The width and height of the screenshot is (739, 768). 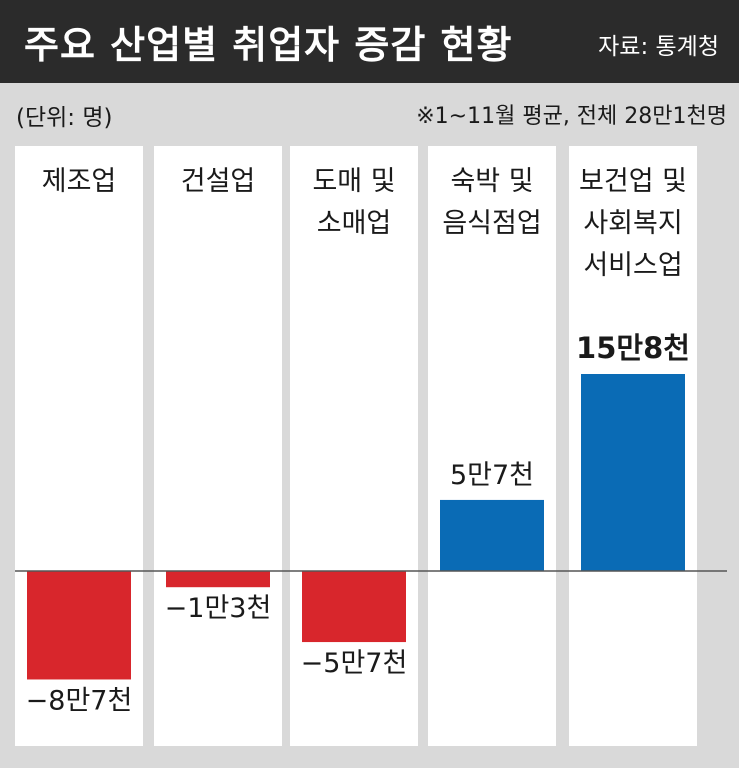 What do you see at coordinates (633, 348) in the screenshot?
I see `data-label: 15만8천` at bounding box center [633, 348].